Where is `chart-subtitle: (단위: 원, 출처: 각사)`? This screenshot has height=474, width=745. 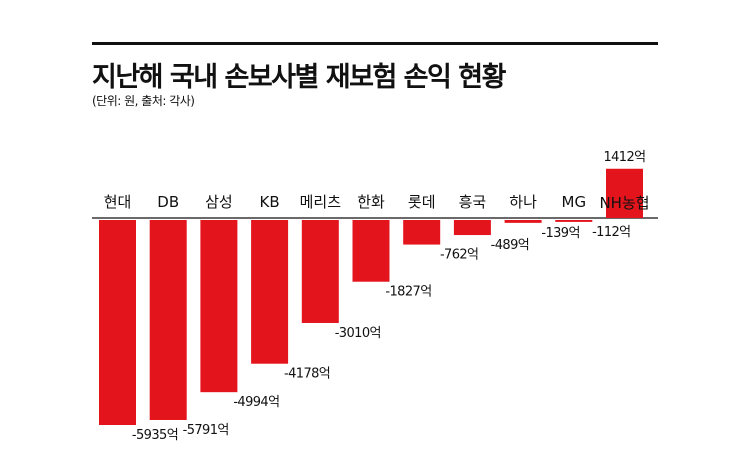 chart-subtitle: (단위: 원, 출처: 각사) is located at coordinates (143, 101).